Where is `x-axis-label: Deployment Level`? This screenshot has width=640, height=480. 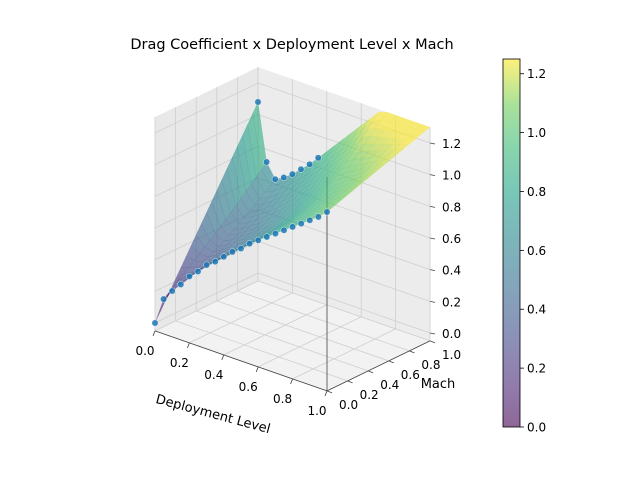 x-axis-label: Deployment Level is located at coordinates (213, 414).